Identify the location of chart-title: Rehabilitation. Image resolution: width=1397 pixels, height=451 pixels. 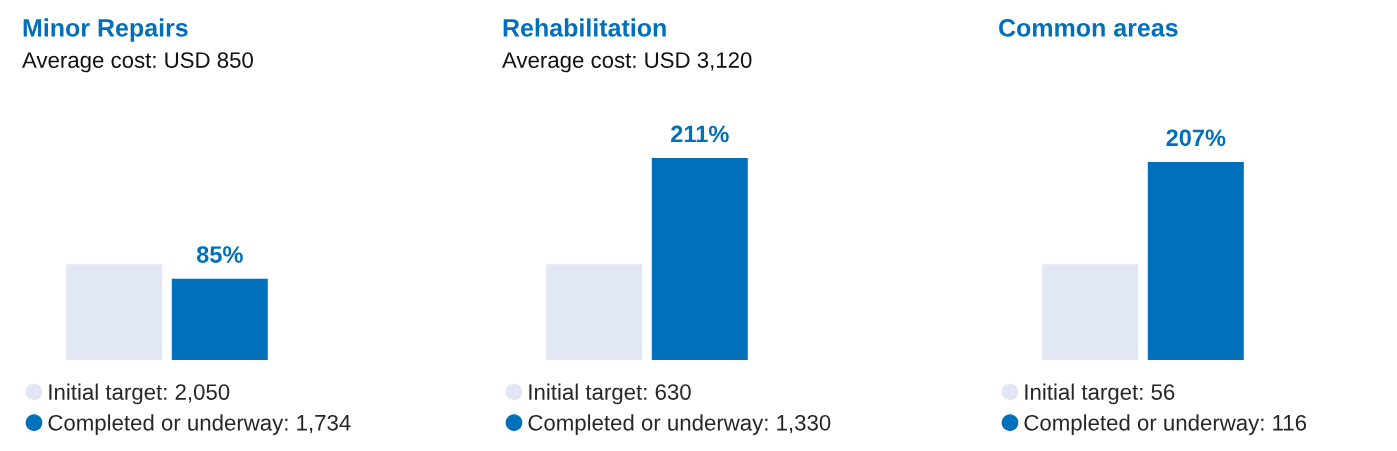
(584, 27).